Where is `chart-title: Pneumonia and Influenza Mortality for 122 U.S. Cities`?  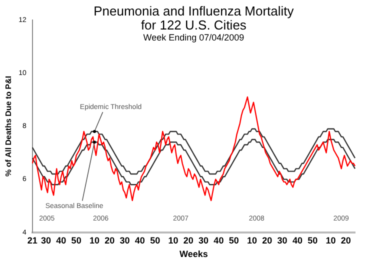 chart-title: Pneumonia and Influenza Mortality for 122 U.S. Cities is located at coordinates (194, 18).